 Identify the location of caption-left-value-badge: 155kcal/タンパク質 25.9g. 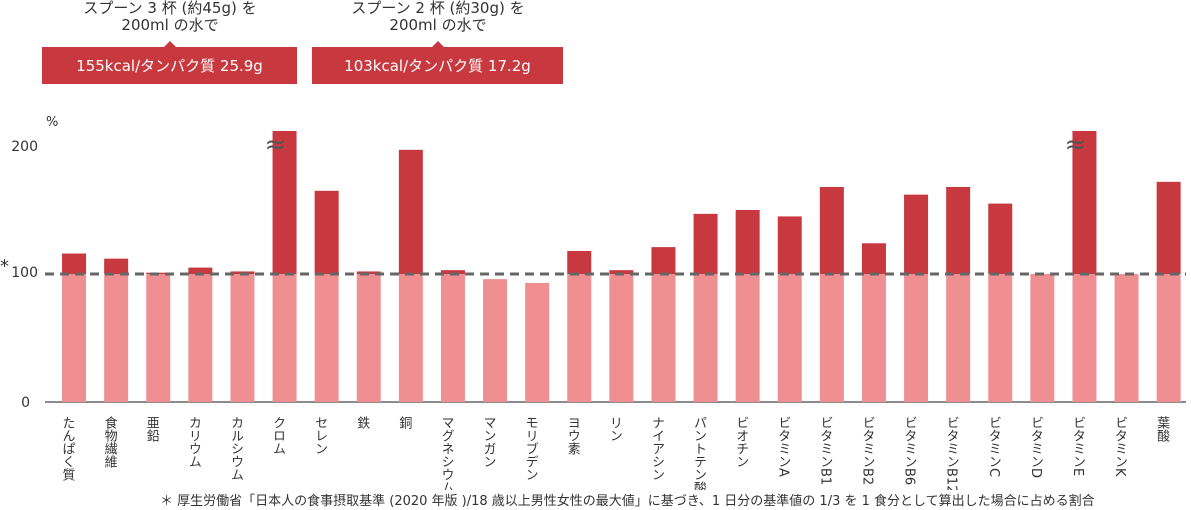
(169, 62).